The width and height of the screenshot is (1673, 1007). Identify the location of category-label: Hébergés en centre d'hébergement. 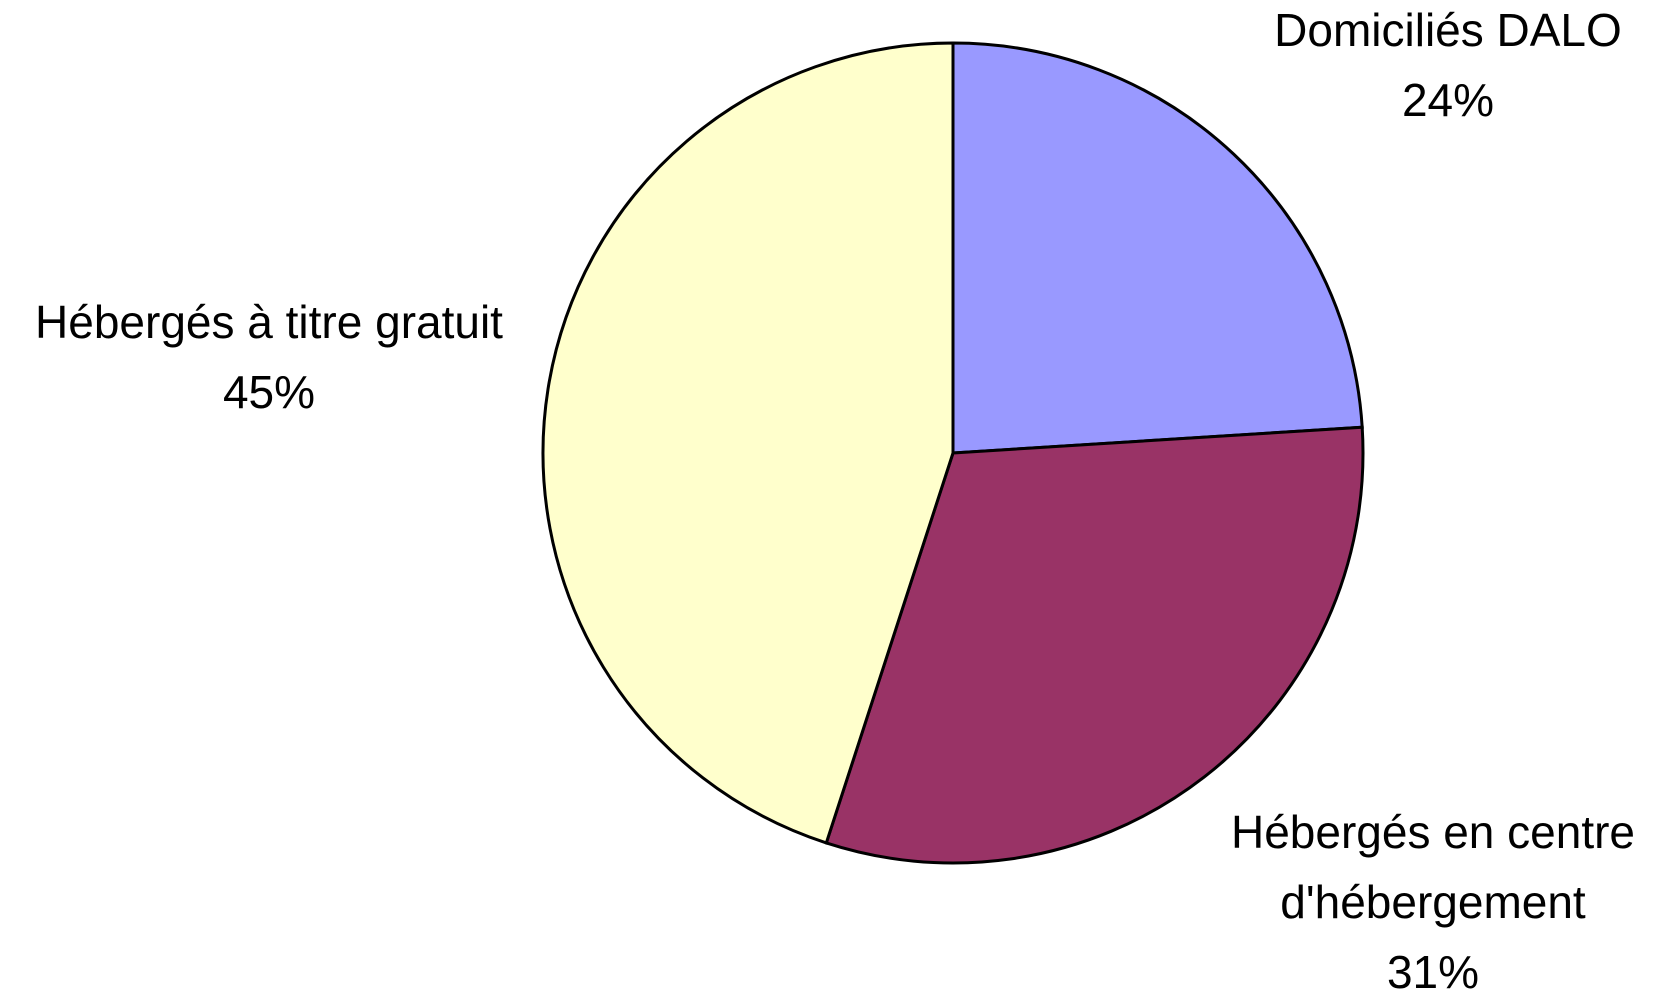
(1433, 867).